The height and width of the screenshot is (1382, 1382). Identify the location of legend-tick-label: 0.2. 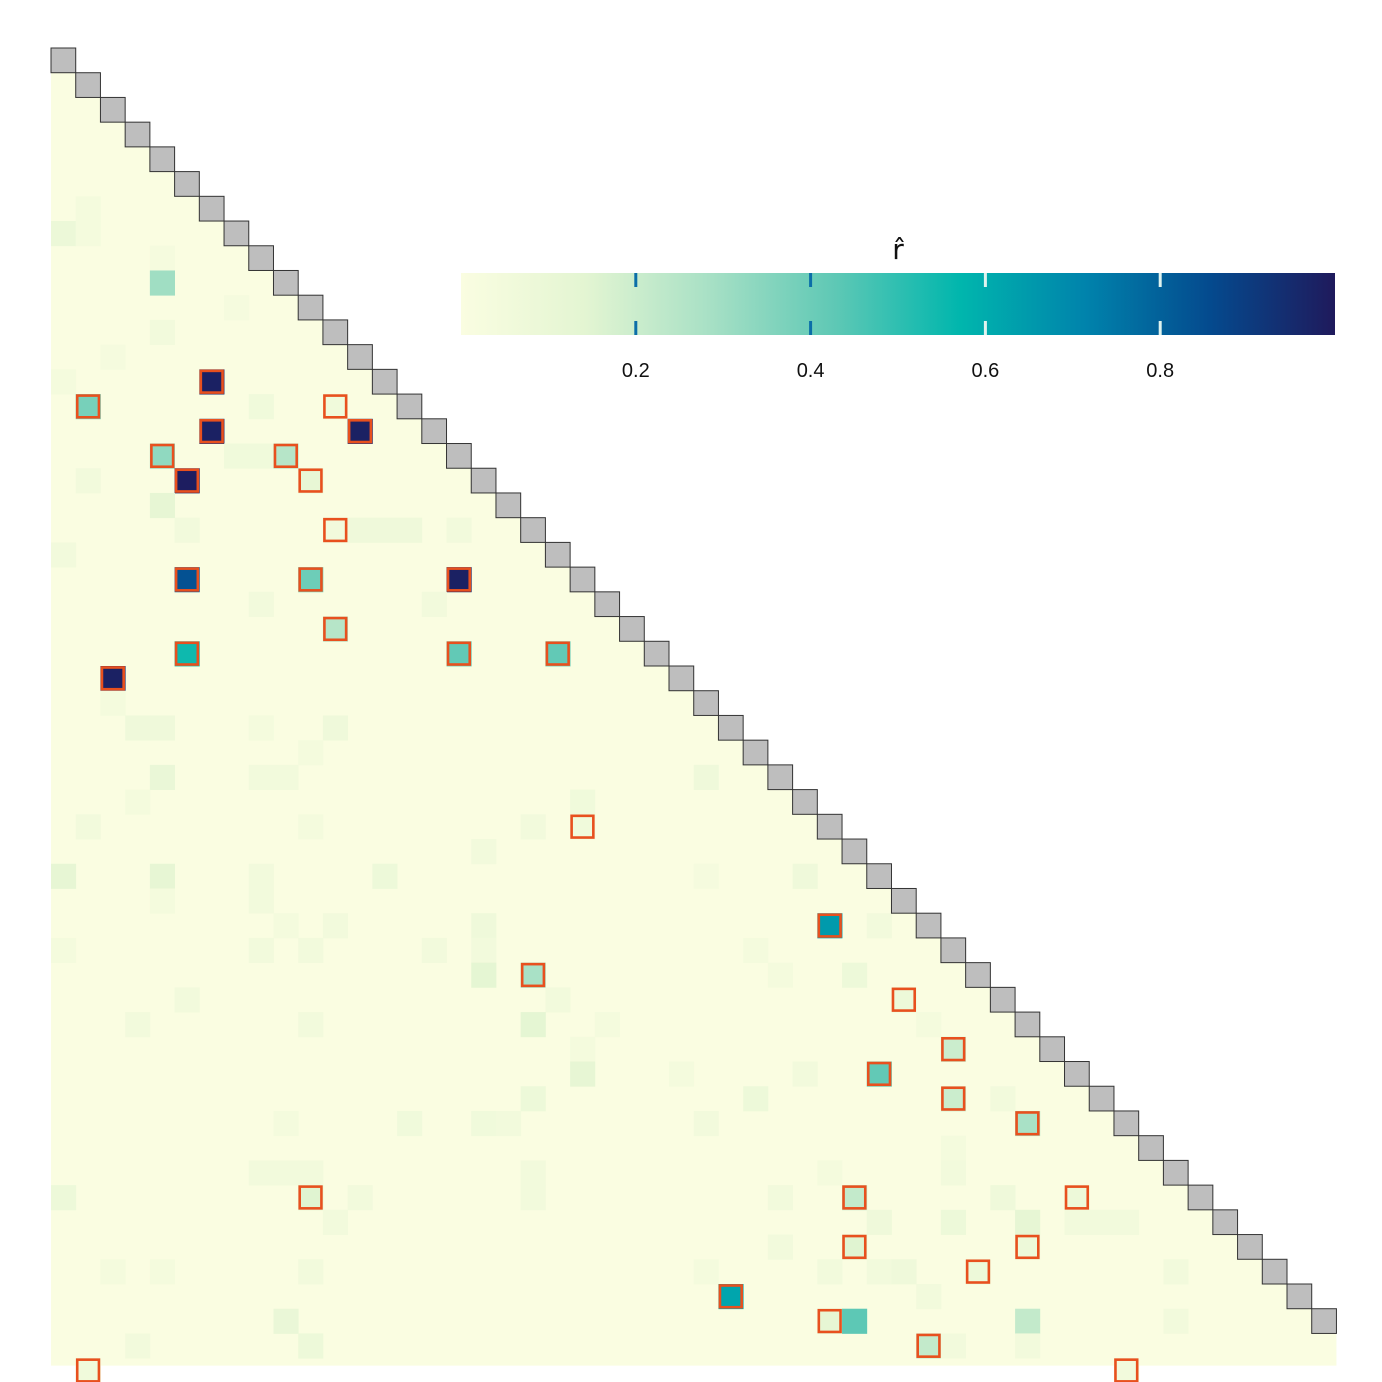
(636, 371).